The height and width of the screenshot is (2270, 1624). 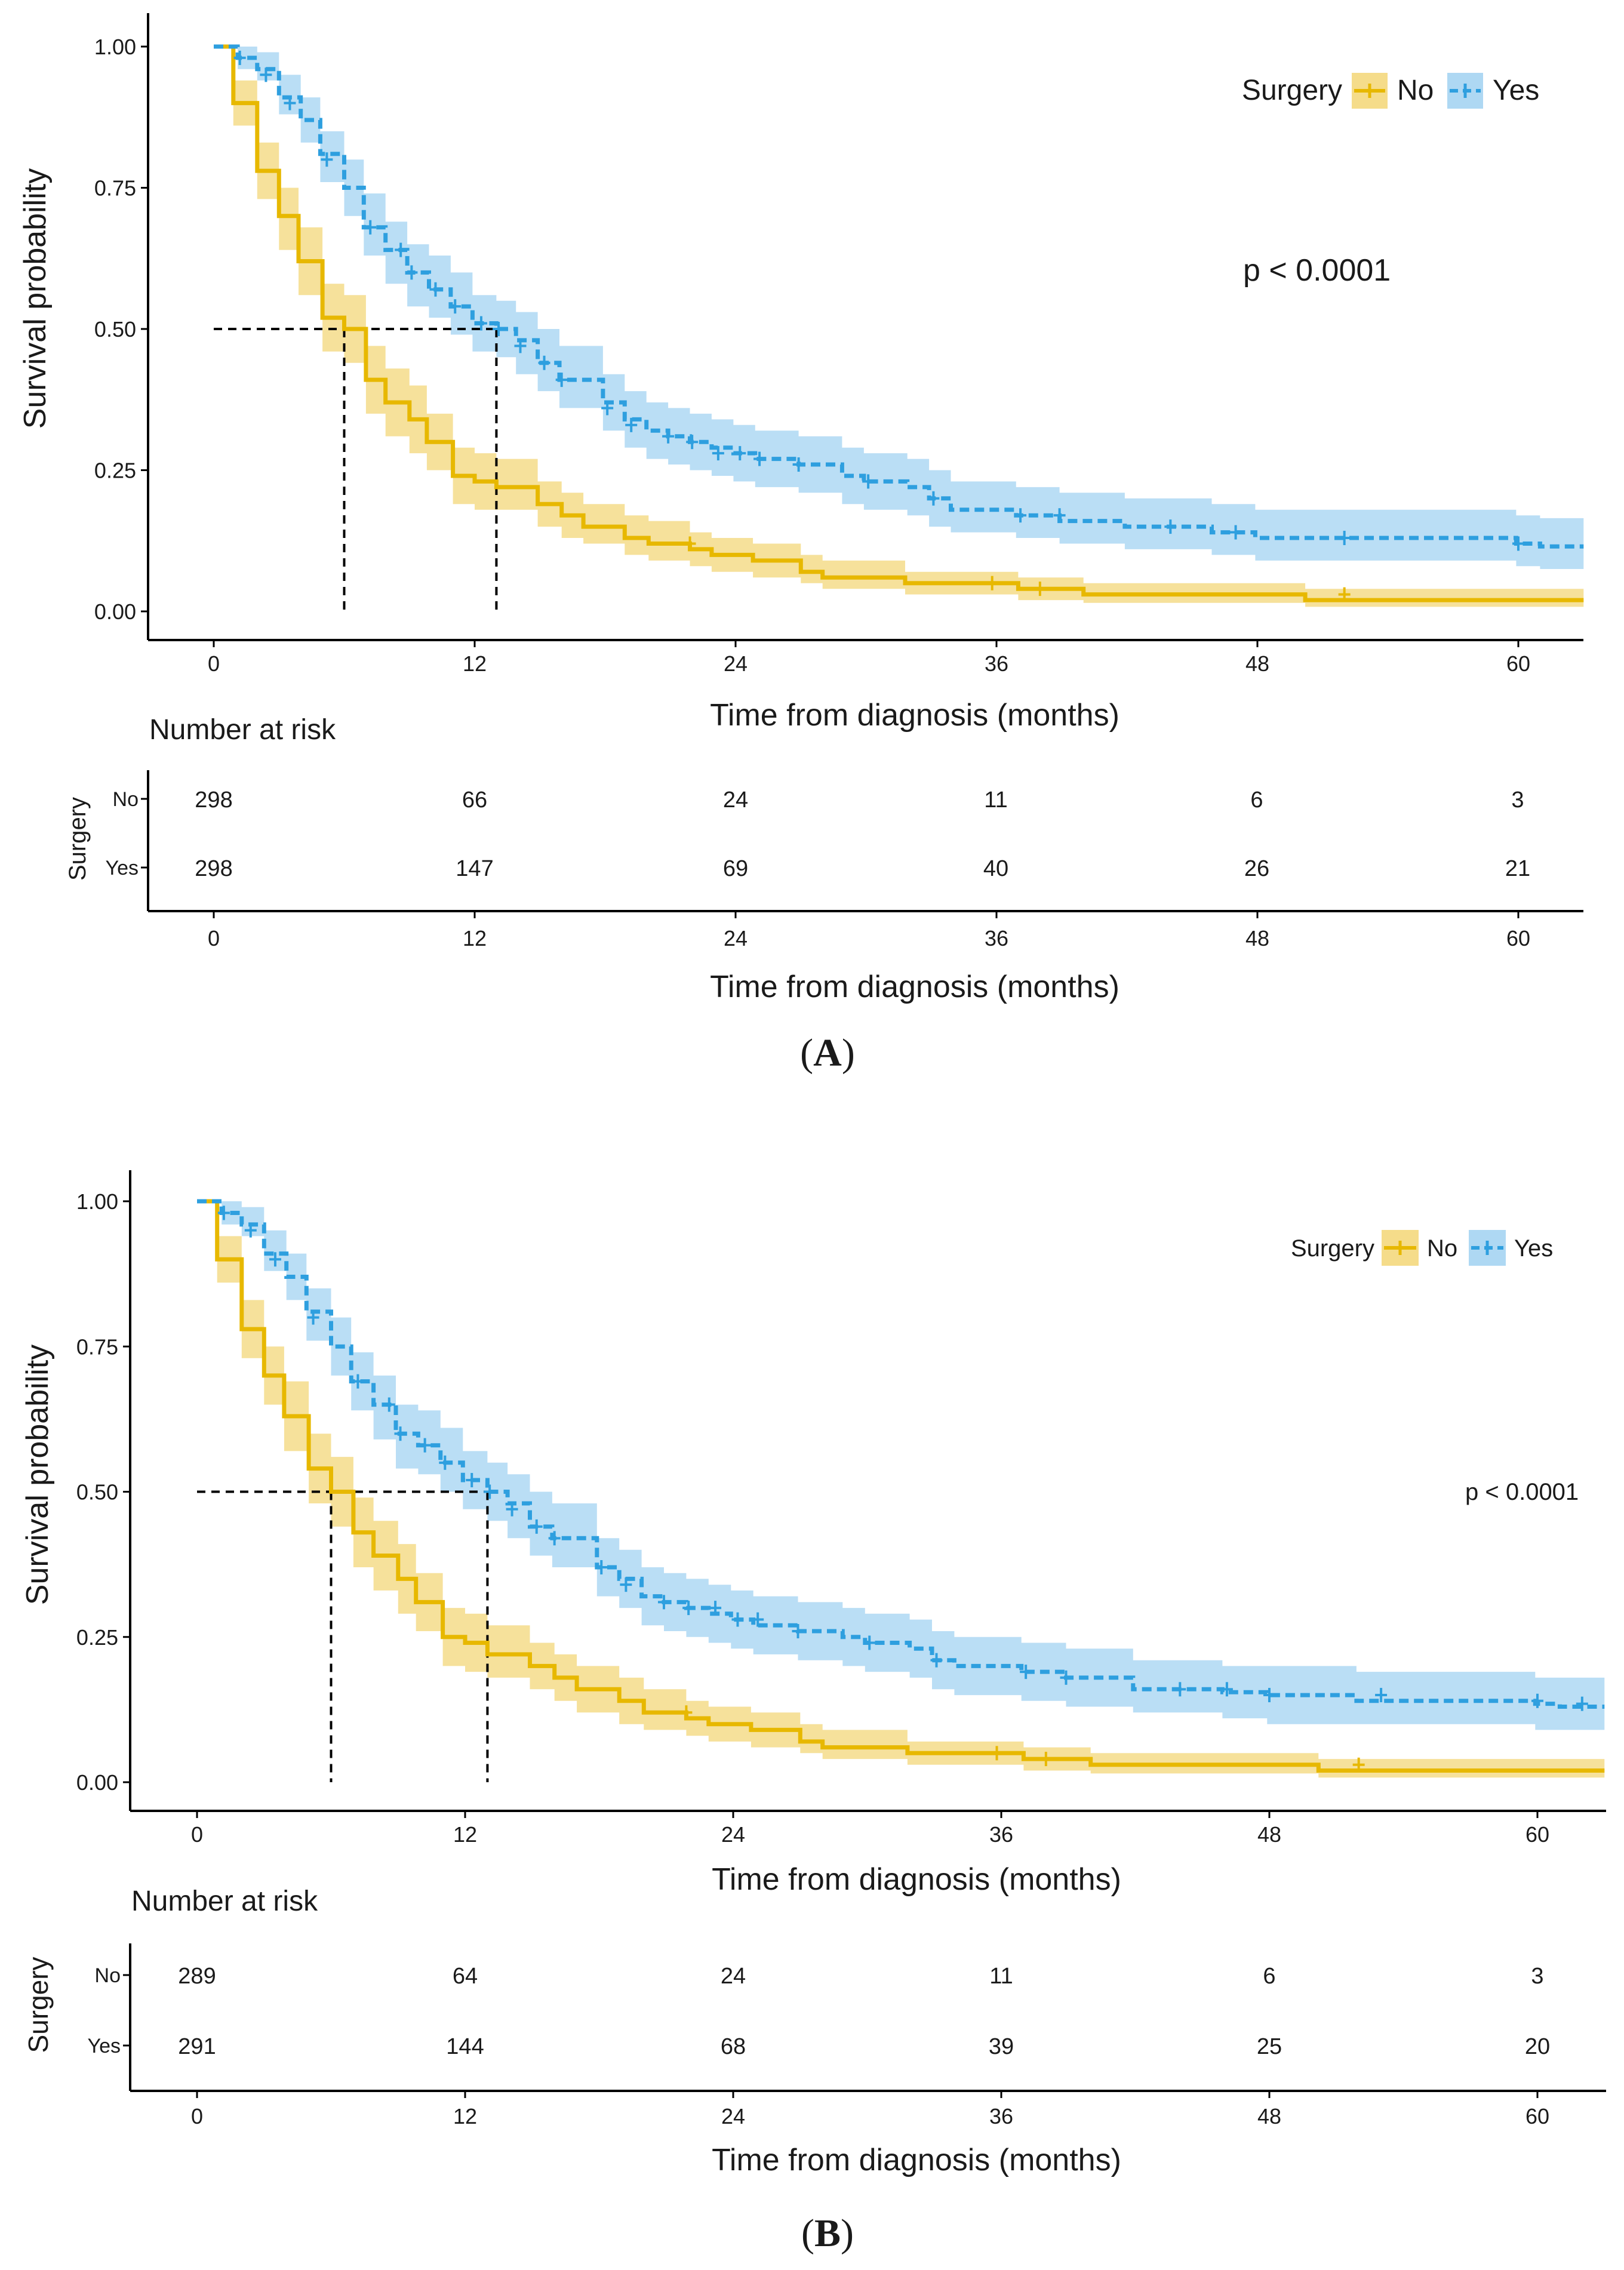 What do you see at coordinates (995, 800) in the screenshot?
I see `panel-a-risk-no-36: 11` at bounding box center [995, 800].